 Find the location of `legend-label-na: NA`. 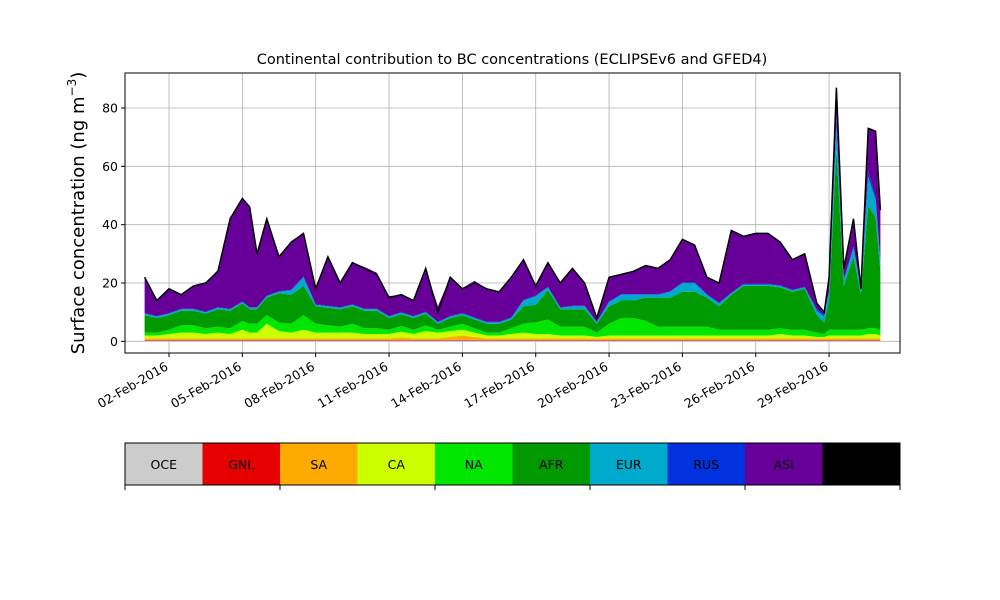

legend-label-na: NA is located at coordinates (474, 464).